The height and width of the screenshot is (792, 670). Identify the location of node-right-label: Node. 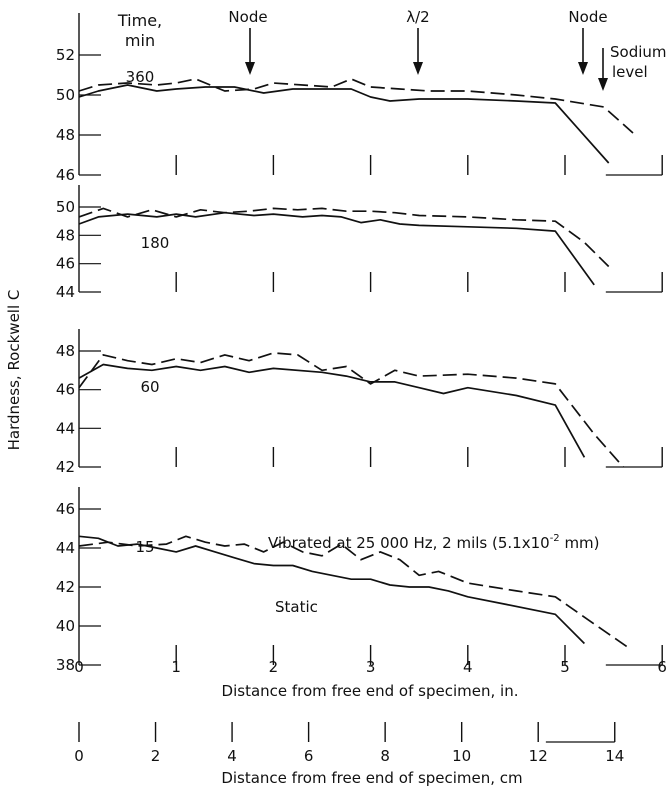
(587, 17).